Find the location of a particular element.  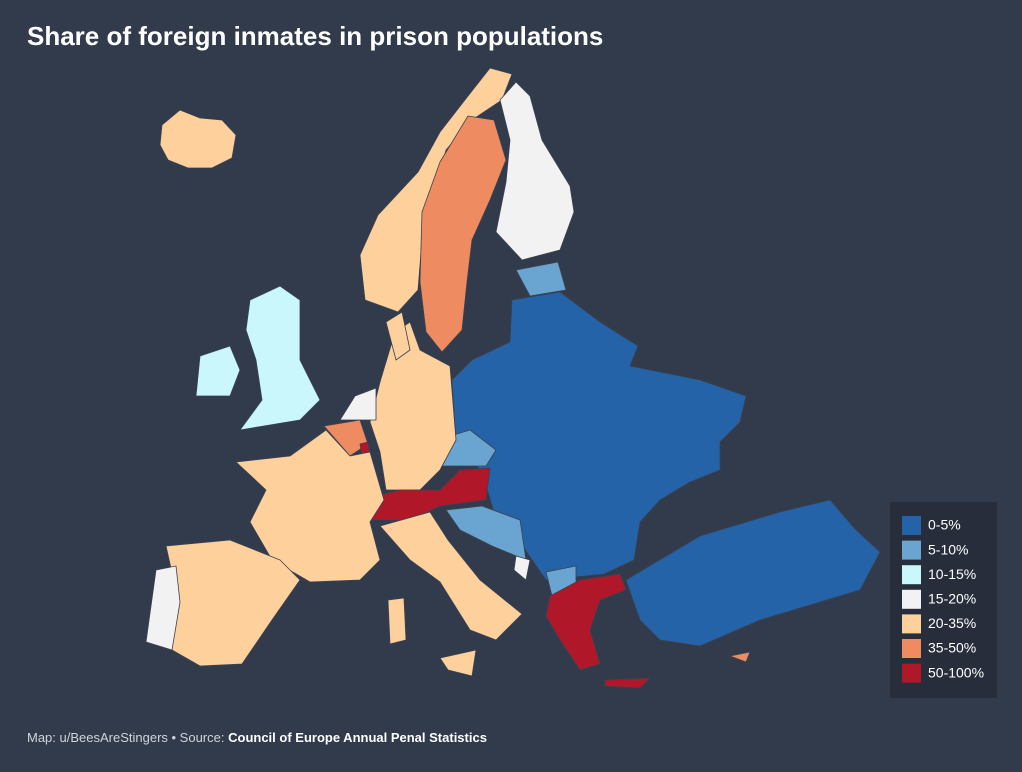

sweden is located at coordinates (463, 234).